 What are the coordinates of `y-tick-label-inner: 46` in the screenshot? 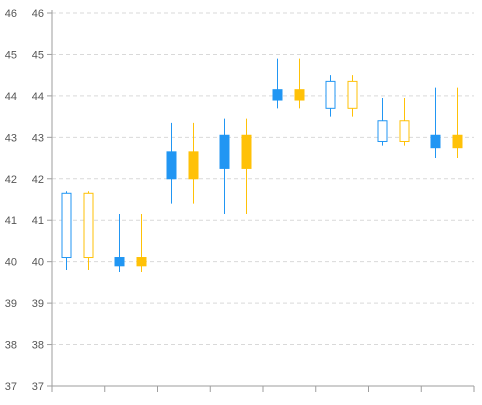 It's located at (38, 14).